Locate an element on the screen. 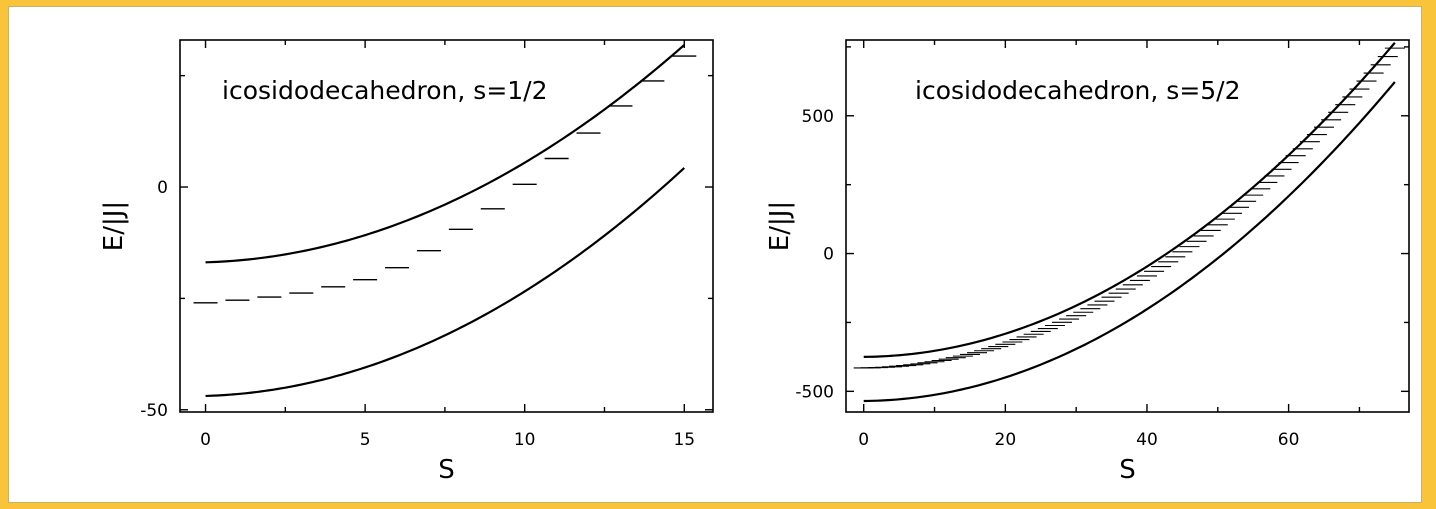 Image resolution: width=1436 pixels, height=509 pixels. x-tick-label: 15 is located at coordinates (684, 440).